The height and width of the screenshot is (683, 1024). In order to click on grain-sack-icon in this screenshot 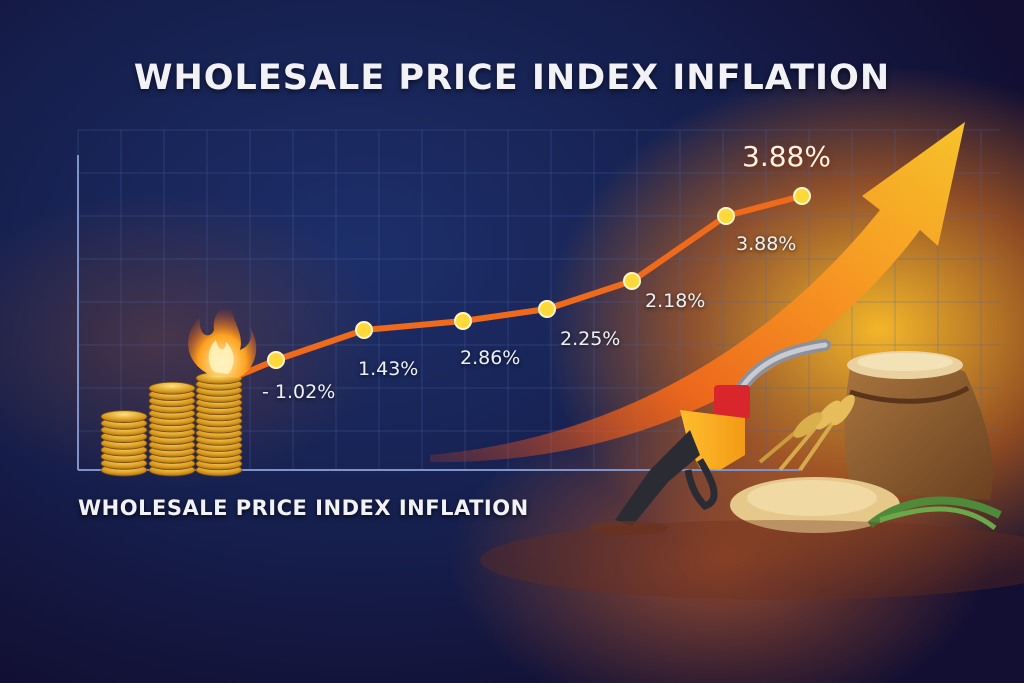, I will do `click(861, 442)`.